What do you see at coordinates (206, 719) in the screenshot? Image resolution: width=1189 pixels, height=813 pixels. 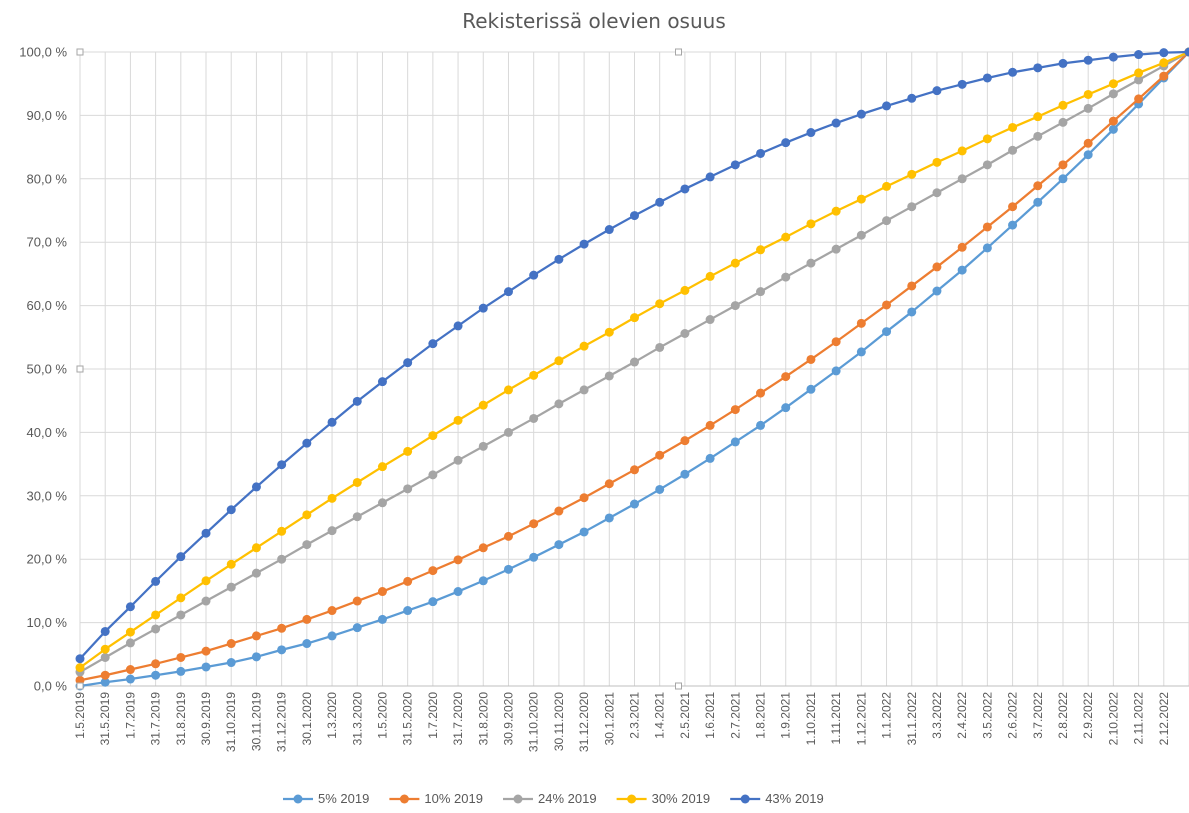 I see `x-tick-label: 30.9.2019` at bounding box center [206, 719].